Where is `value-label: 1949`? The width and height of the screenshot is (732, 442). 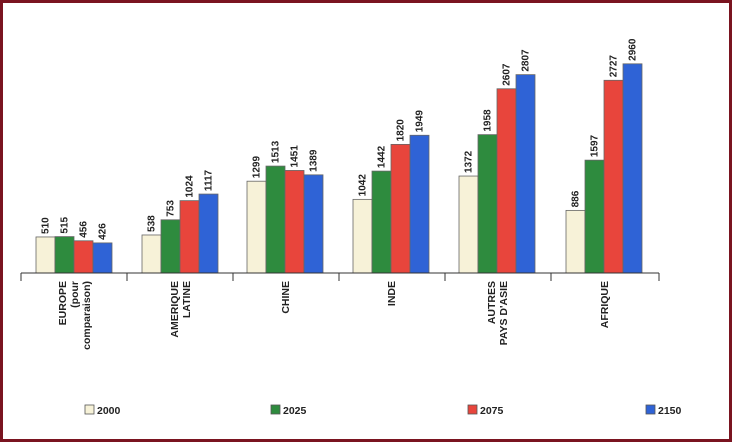
value-label: 1949 is located at coordinates (420, 121).